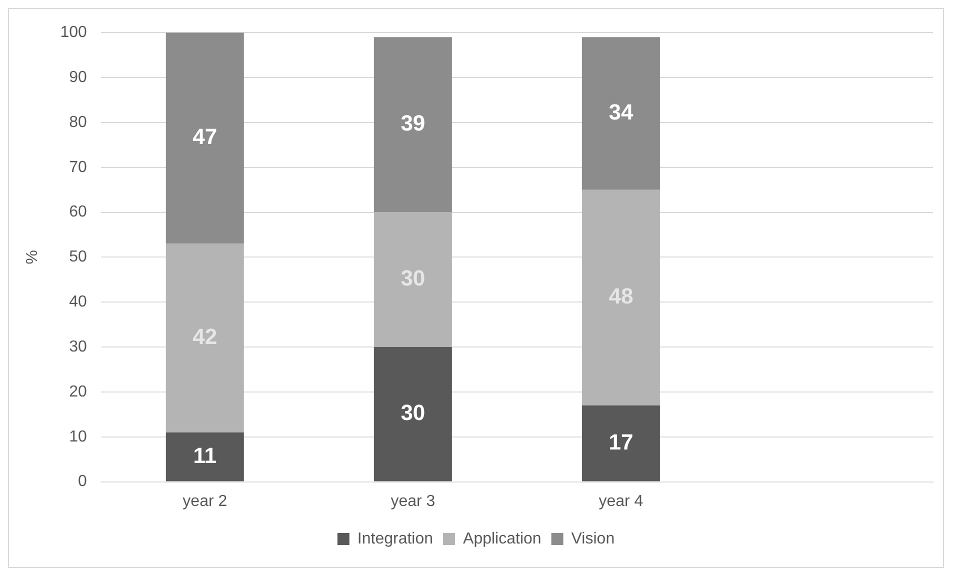 The height and width of the screenshot is (579, 955). I want to click on y-tick-label: 70, so click(78, 167).